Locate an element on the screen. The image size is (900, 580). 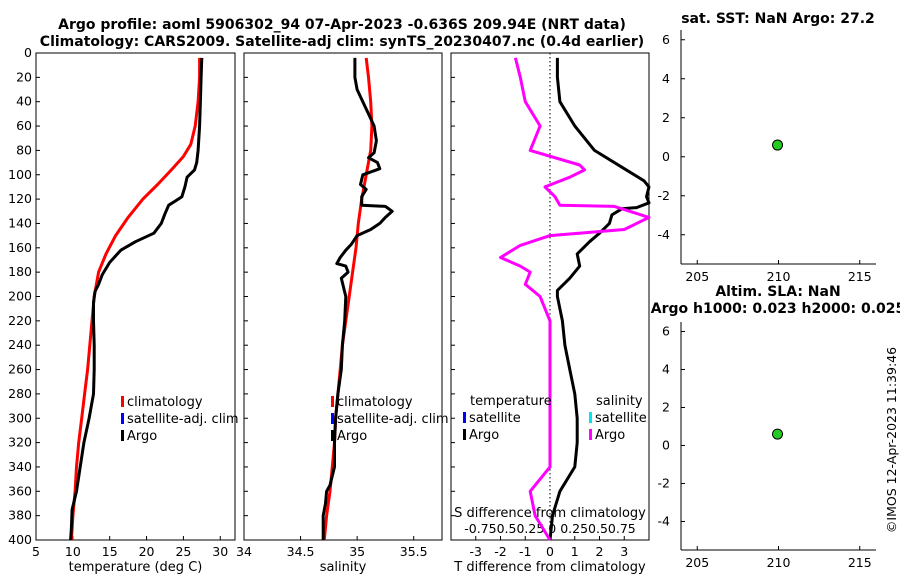
temp-ytick-label-360: 360 is located at coordinates (20, 490).